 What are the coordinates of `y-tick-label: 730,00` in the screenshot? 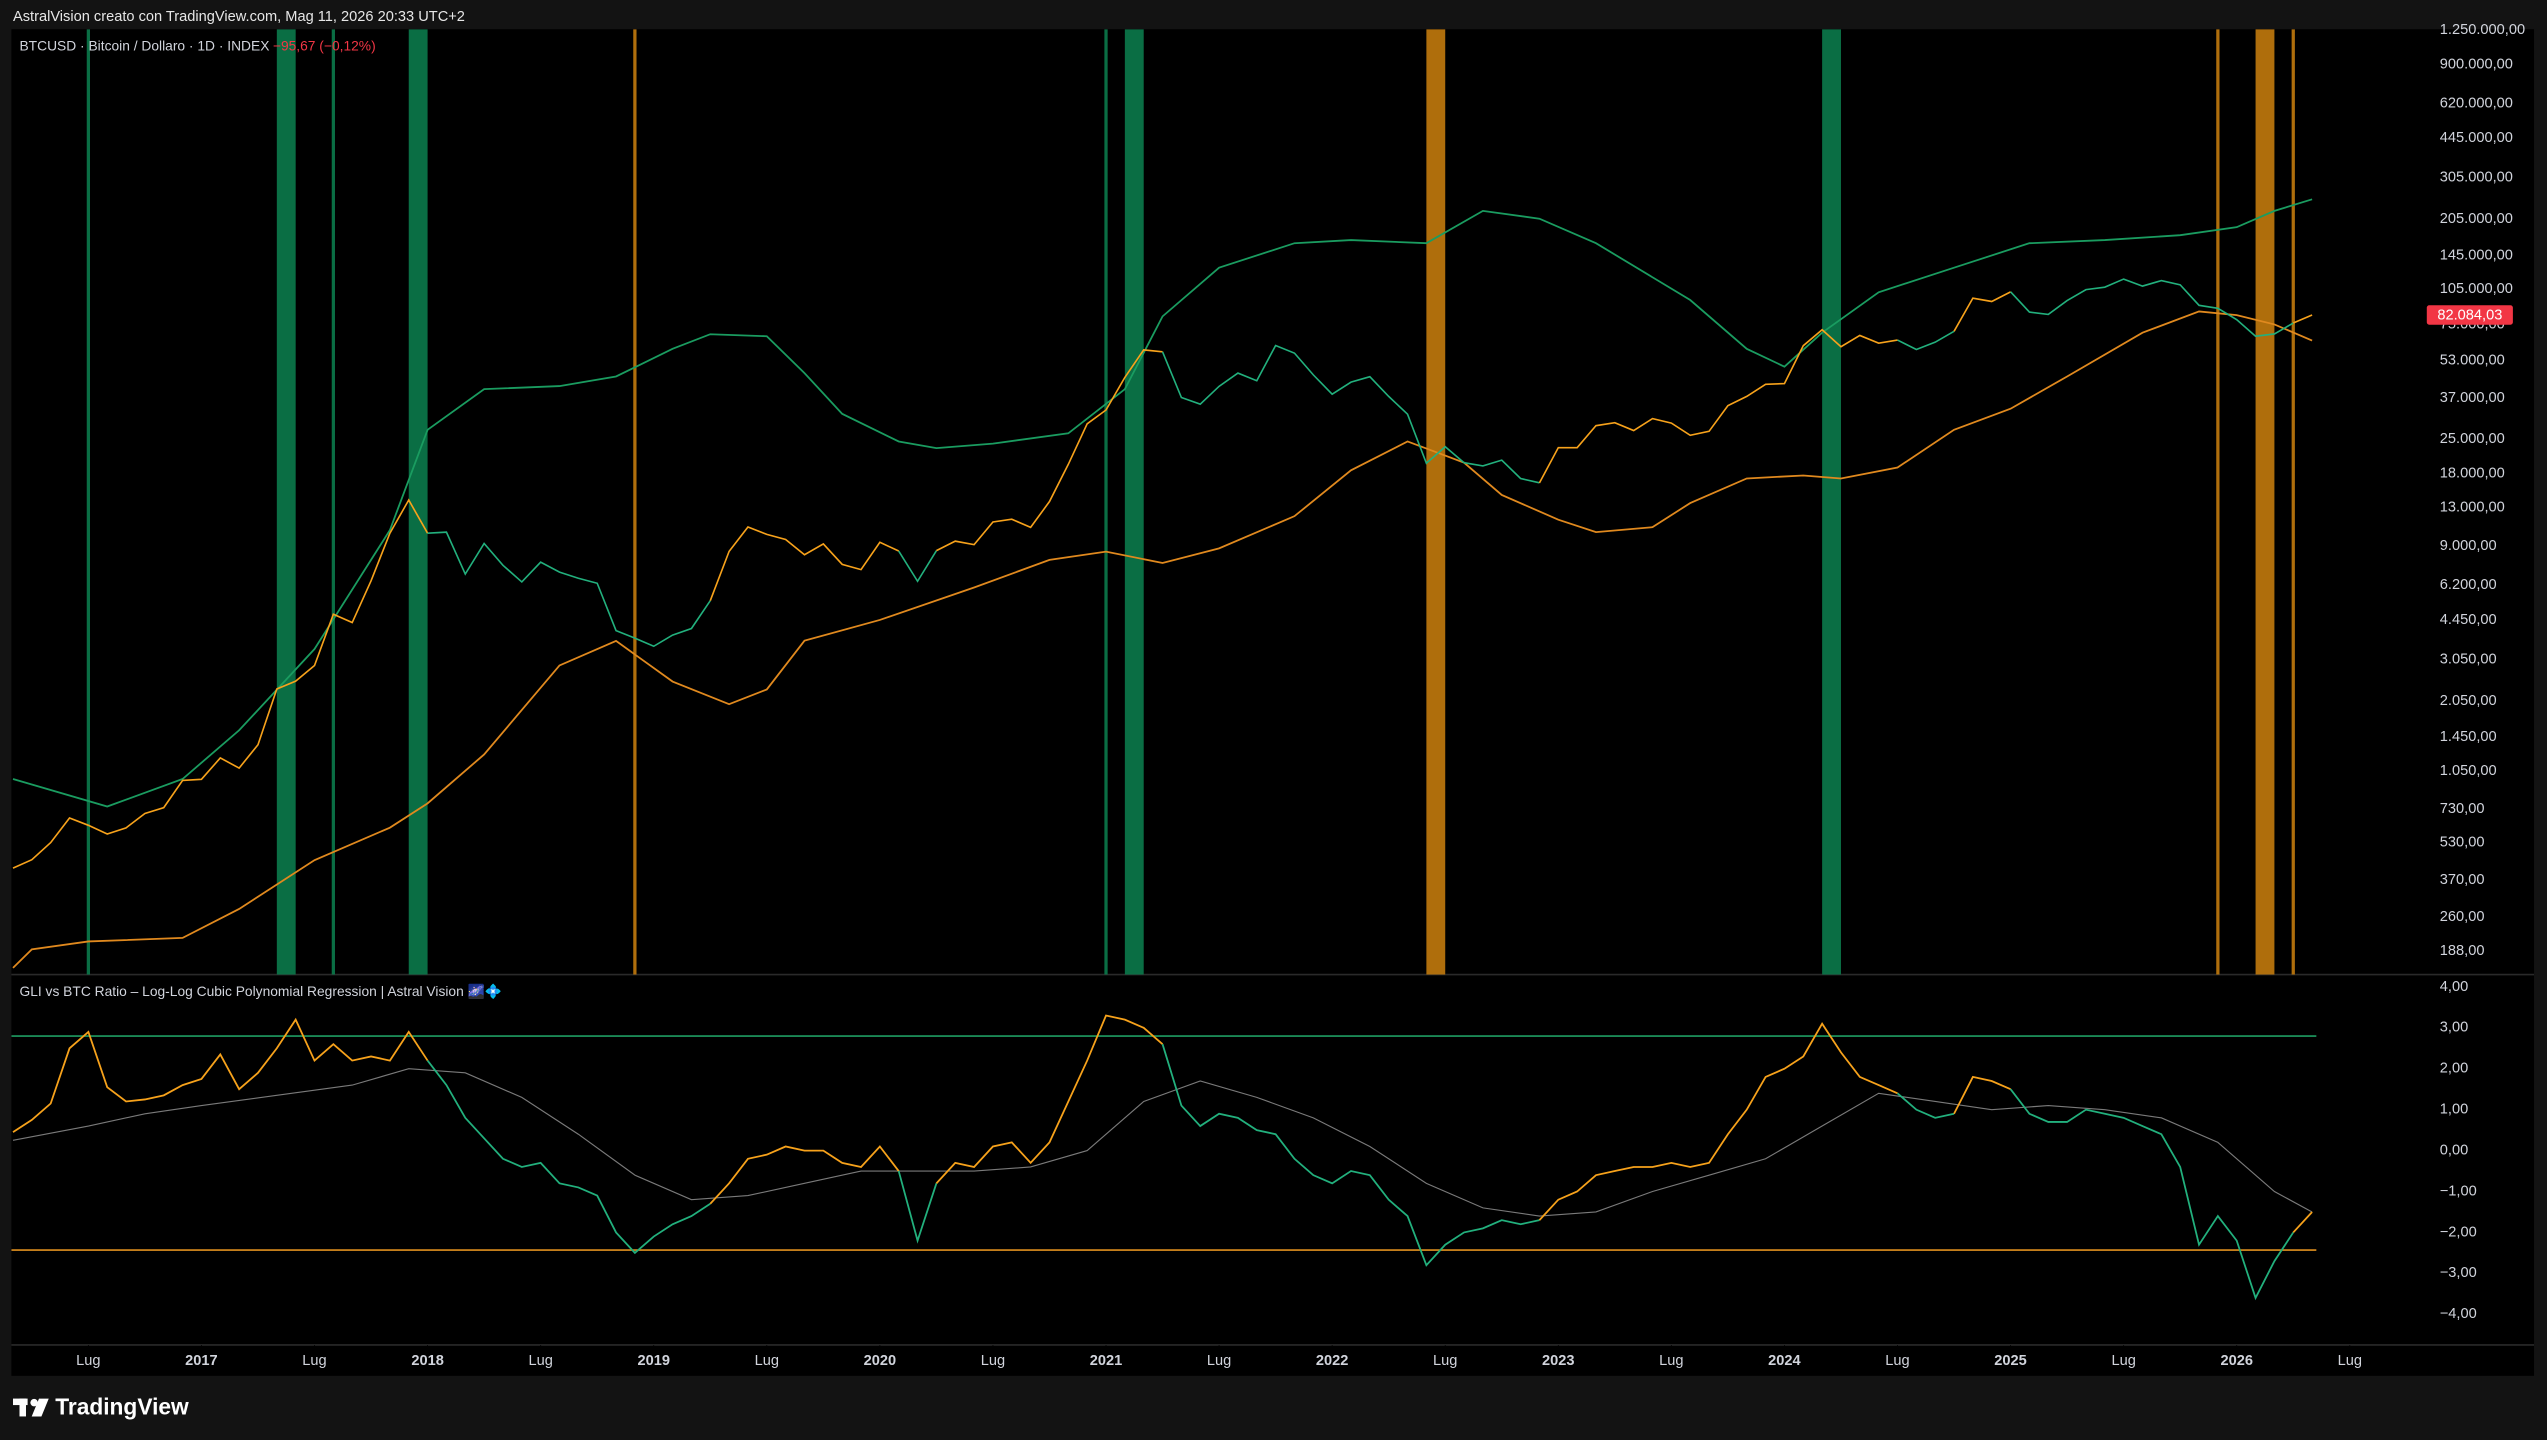 It's located at (2462, 809).